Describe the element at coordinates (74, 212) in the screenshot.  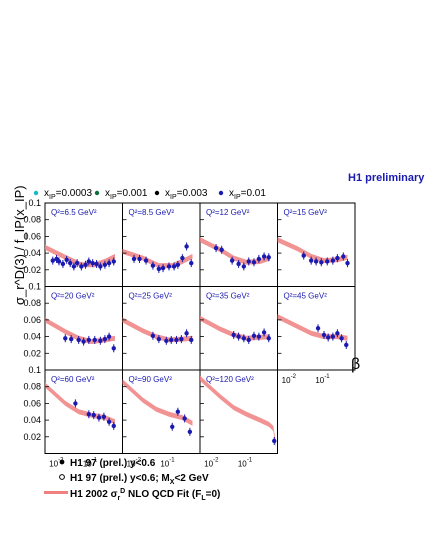
I see `panel-q2-label: Q²=6.5 GeV²` at that location.